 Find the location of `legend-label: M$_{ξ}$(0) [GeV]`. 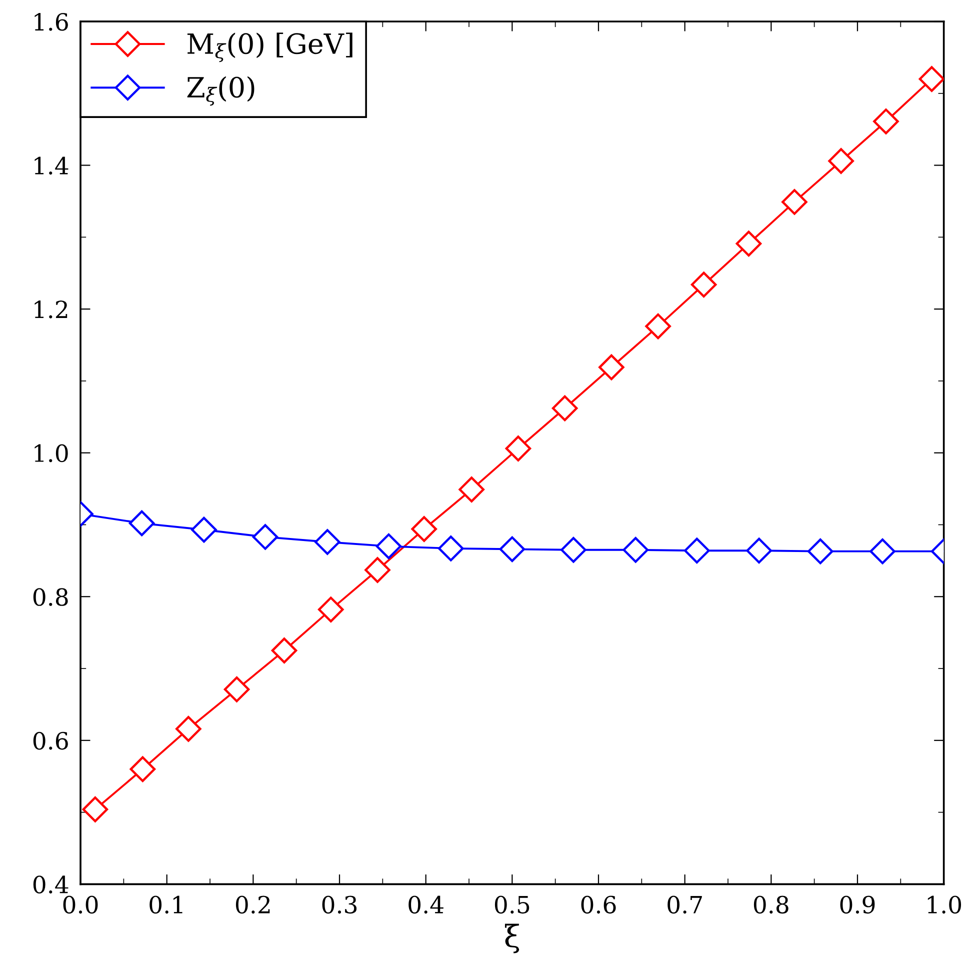

legend-label: M$_{ξ}$(0) [GeV] is located at coordinates (269, 47).